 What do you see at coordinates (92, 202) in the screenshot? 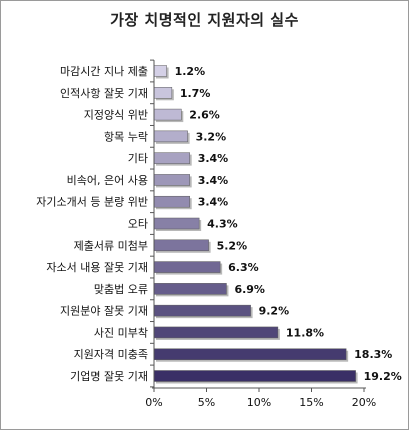
I see `category-label: 자기소개서 등 분량 위반` at bounding box center [92, 202].